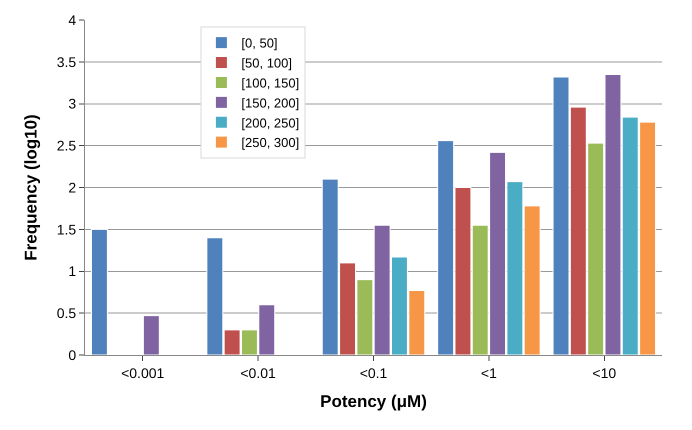  What do you see at coordinates (30, 187) in the screenshot?
I see `y-axis-title: Frequency (log10)` at bounding box center [30, 187].